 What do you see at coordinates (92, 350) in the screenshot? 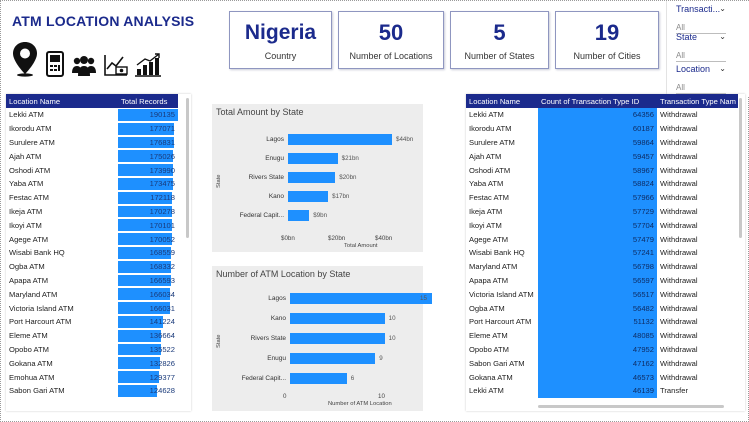
I see `table-row: Opobo ATM 135522` at bounding box center [92, 350].